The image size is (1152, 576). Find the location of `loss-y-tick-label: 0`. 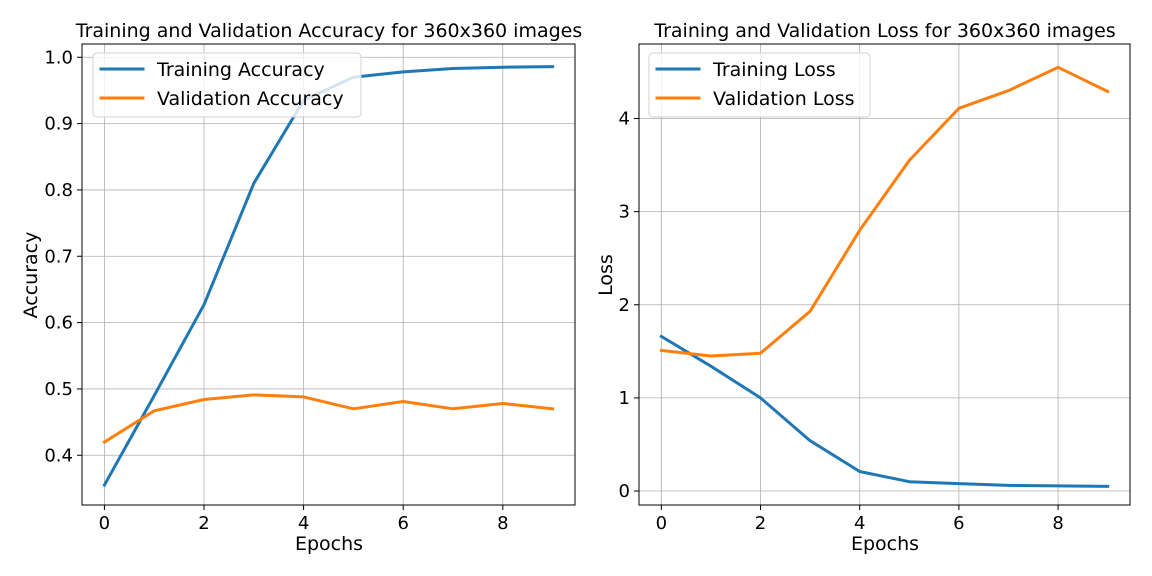

loss-y-tick-label: 0 is located at coordinates (624, 491).